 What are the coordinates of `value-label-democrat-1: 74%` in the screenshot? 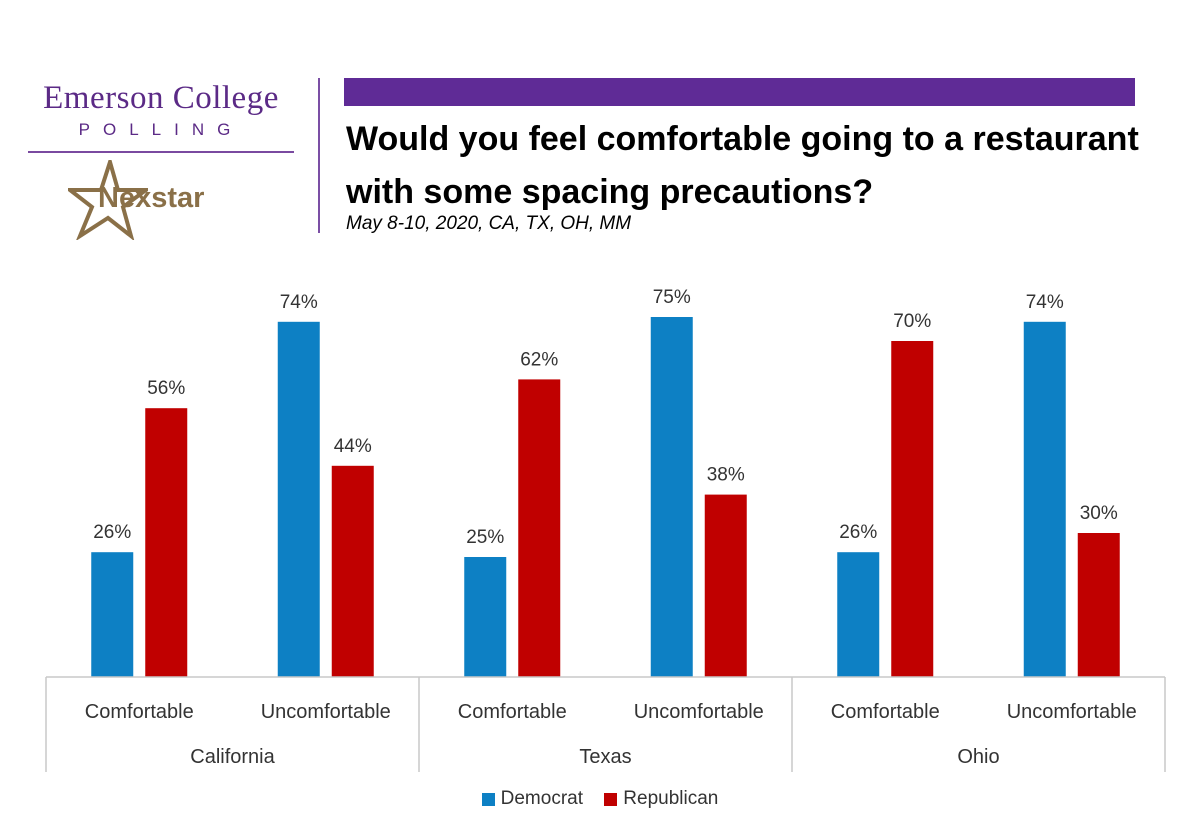 It's located at (299, 302).